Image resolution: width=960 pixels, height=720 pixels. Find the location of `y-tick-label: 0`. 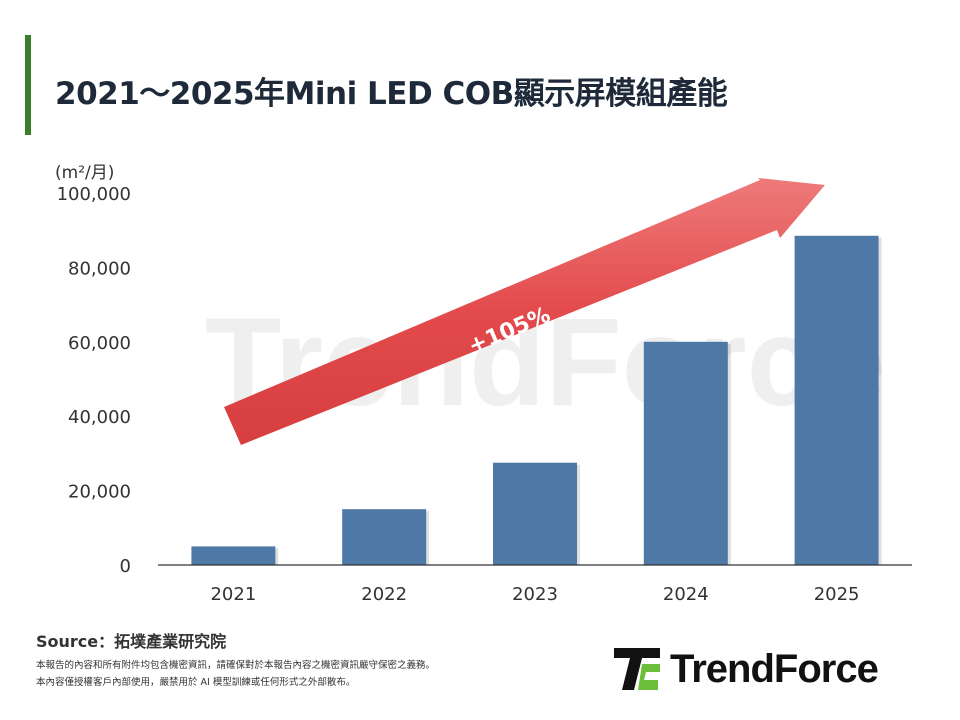

y-tick-label: 0 is located at coordinates (125, 566).